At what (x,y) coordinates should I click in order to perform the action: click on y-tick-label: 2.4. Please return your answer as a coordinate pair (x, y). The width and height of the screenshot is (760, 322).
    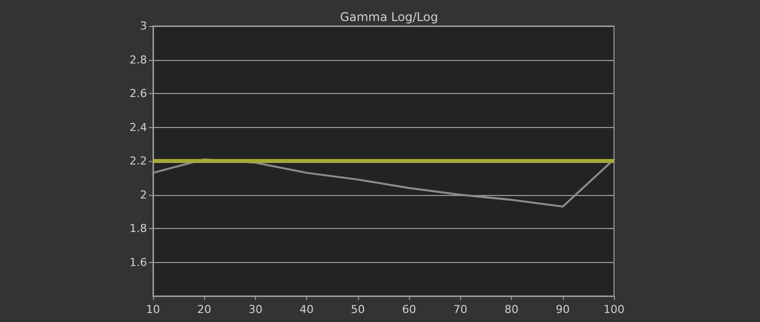
    Looking at the image, I should click on (138, 127).